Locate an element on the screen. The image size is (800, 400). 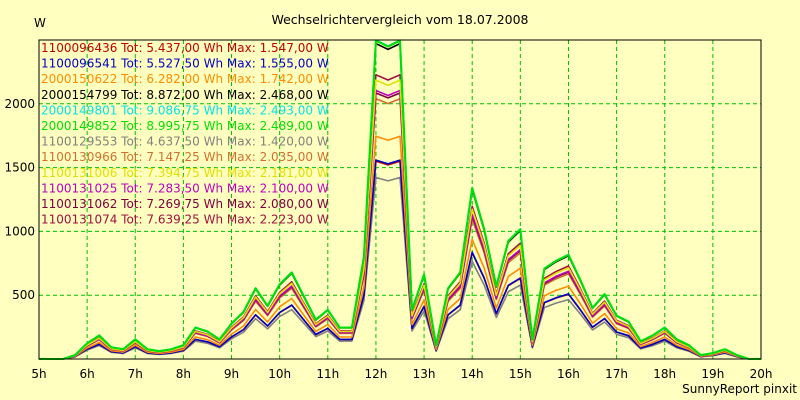
x-tick-label: 11h is located at coordinates (327, 374).